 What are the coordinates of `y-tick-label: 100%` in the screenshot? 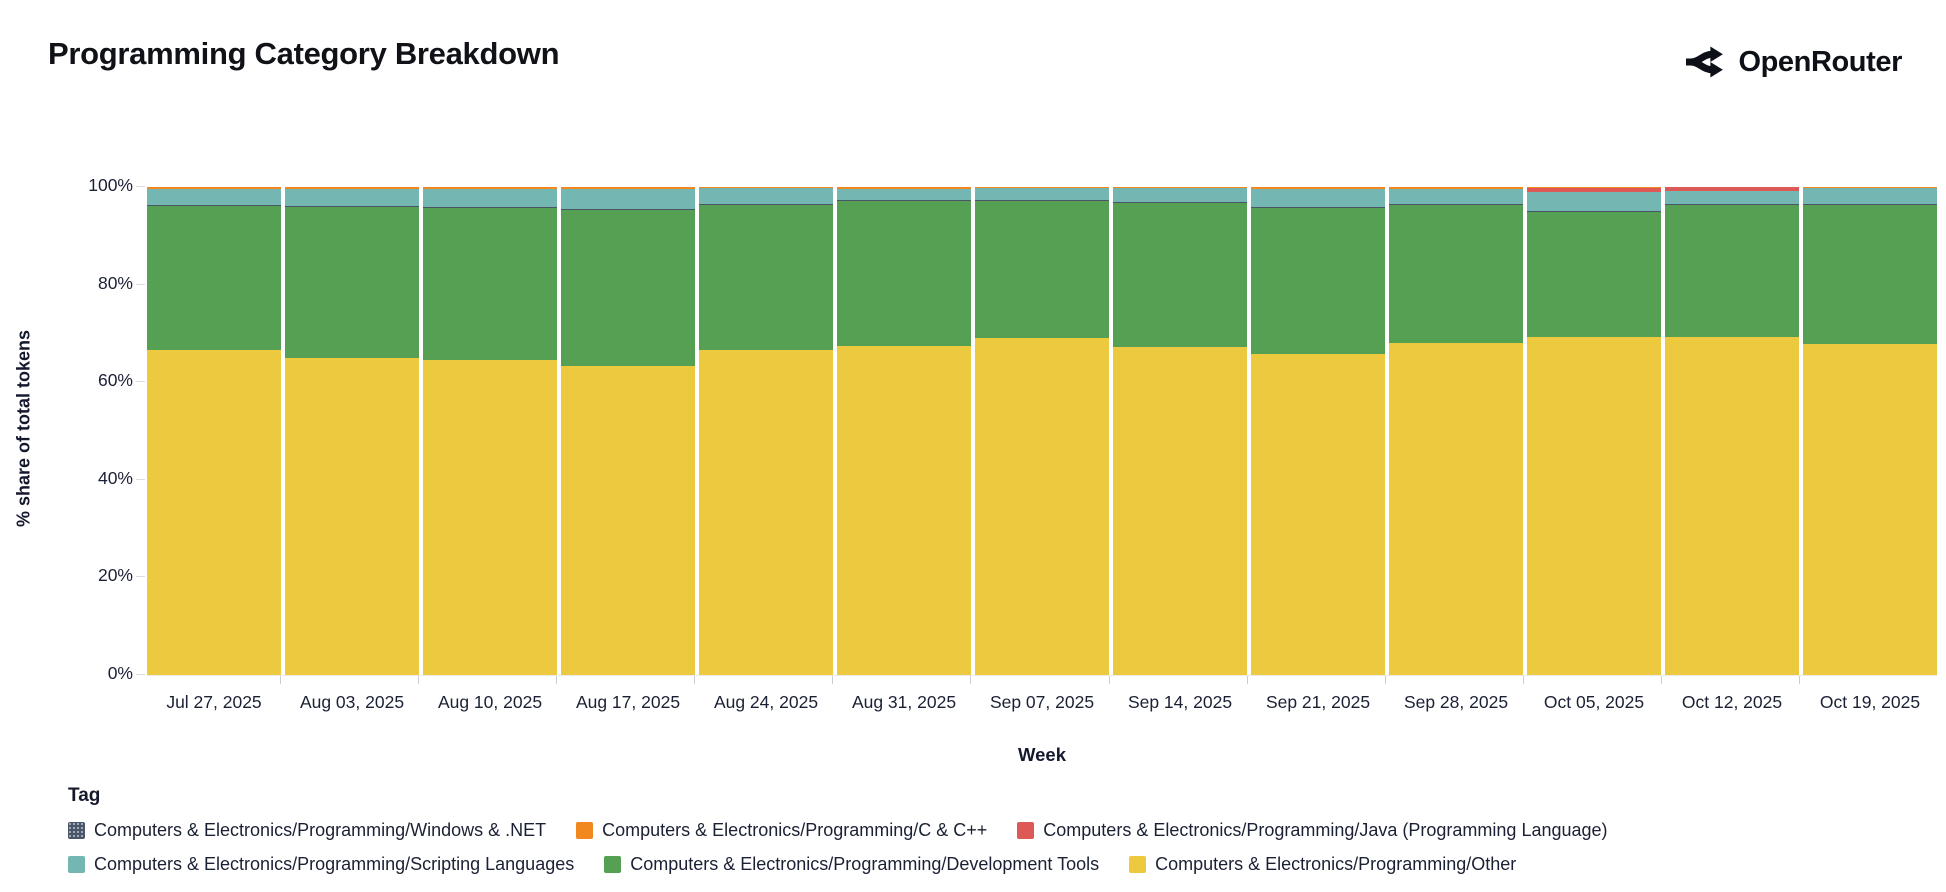 It's located at (110, 185).